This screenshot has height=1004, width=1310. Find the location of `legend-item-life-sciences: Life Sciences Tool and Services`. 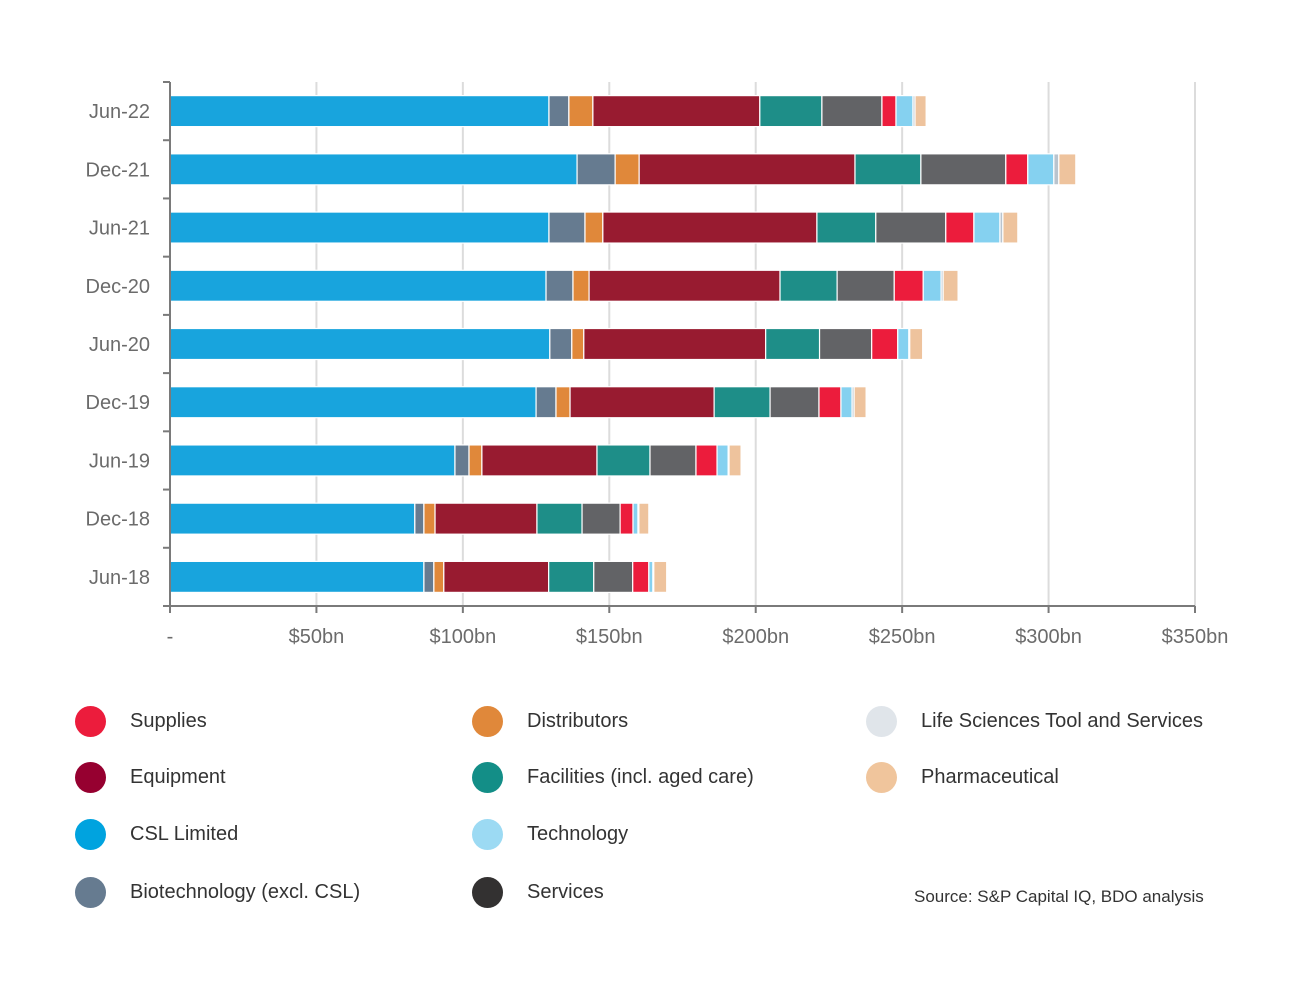

legend-item-life-sciences: Life Sciences Tool and Services is located at coordinates (1034, 721).